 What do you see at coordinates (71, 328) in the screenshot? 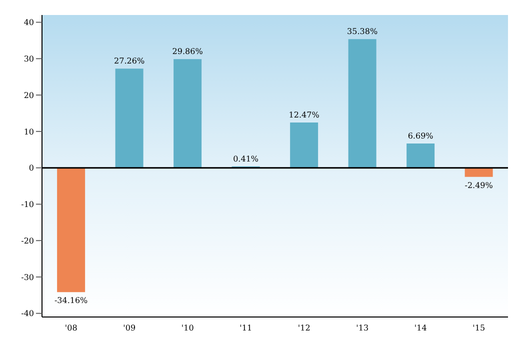
I see `x-tick-label: '08` at bounding box center [71, 328].